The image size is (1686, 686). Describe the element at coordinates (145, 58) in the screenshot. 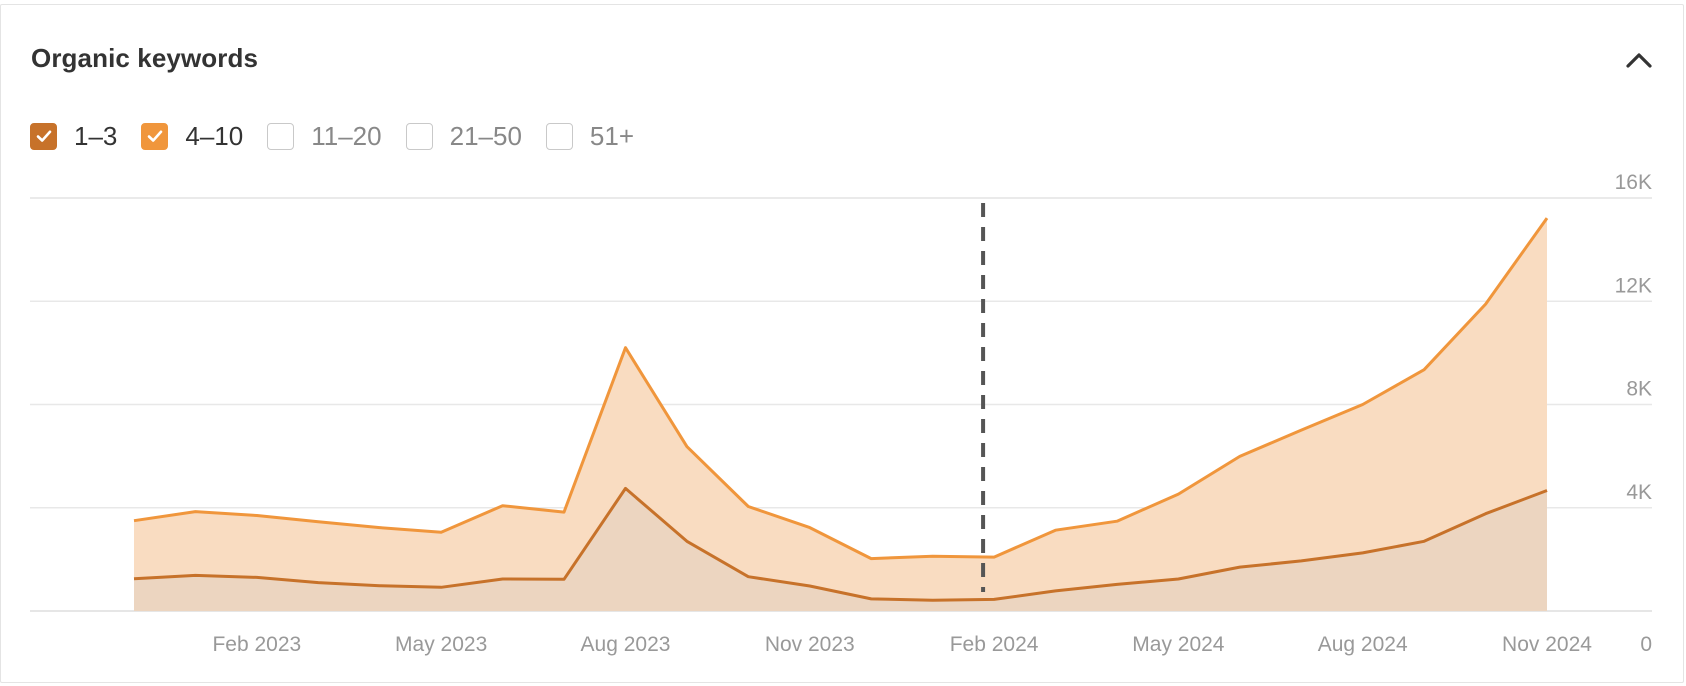

I see `panel-title: Organic keywords` at that location.